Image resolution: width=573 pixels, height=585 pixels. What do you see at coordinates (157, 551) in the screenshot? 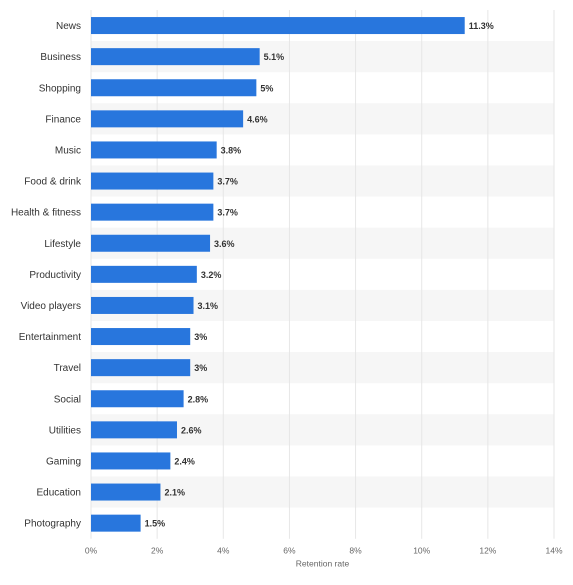
I see `x-tick-label: 2%` at bounding box center [157, 551].